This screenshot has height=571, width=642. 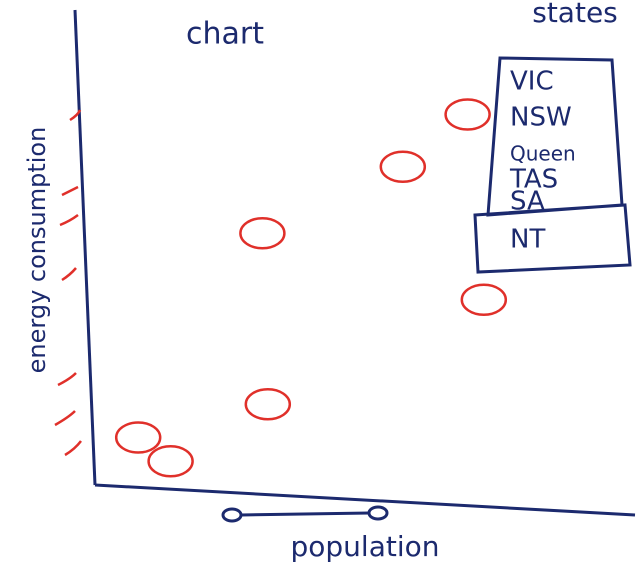 I want to click on y-axis-hatches, so click(x=68, y=283).